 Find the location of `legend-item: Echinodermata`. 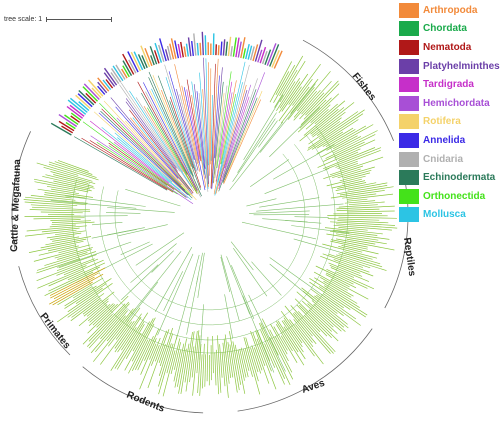

legend-item: Echinodermata is located at coordinates (449, 177).